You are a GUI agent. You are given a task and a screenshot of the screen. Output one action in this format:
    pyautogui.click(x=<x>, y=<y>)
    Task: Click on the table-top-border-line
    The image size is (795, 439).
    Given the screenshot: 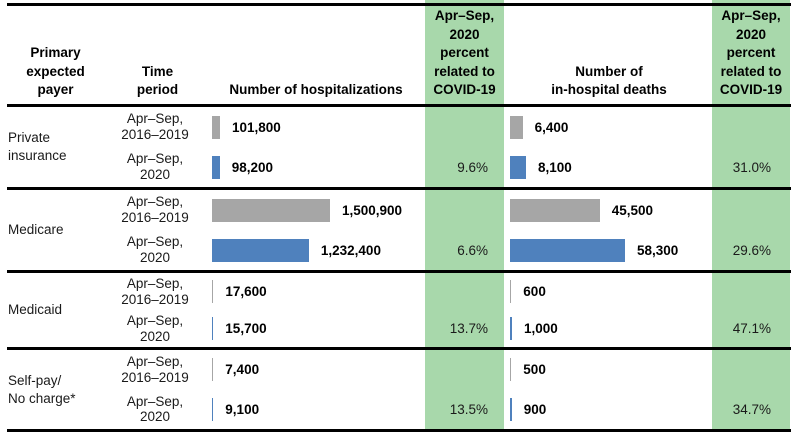 What is the action you would take?
    pyautogui.click(x=399, y=4)
    